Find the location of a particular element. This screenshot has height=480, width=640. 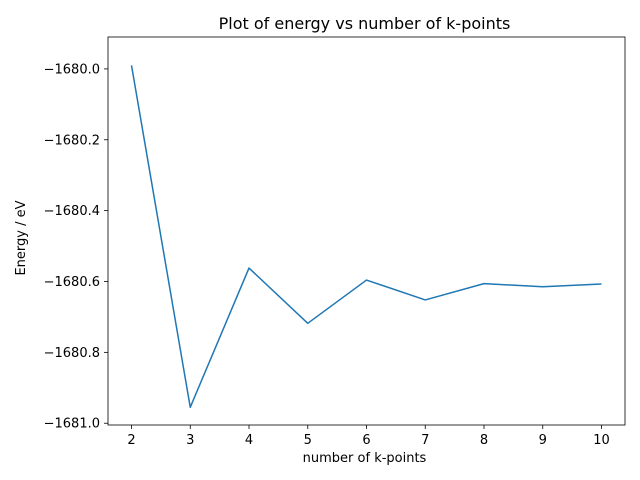

x-tick-label: 10 is located at coordinates (601, 440).